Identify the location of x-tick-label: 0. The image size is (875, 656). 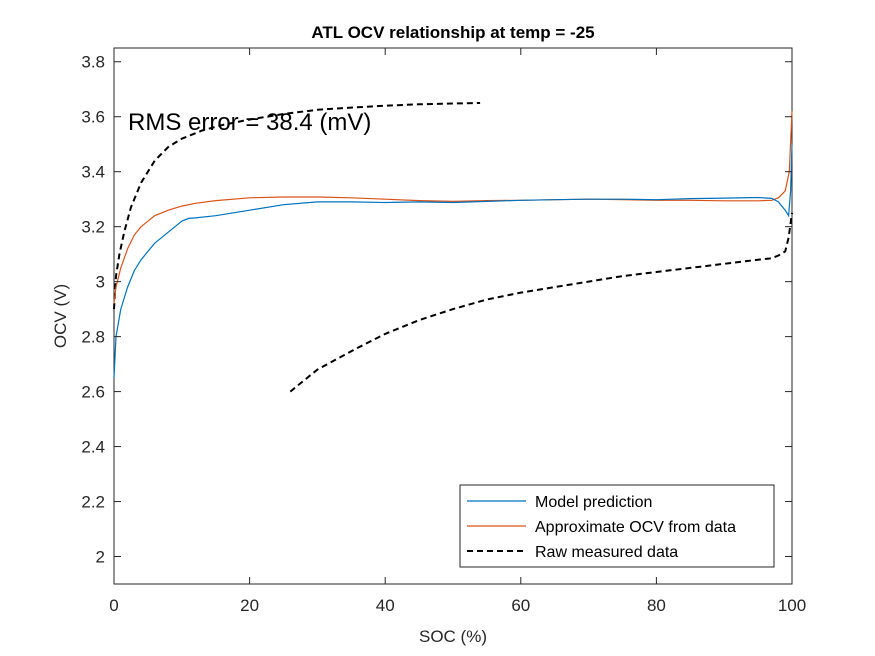
(113, 605).